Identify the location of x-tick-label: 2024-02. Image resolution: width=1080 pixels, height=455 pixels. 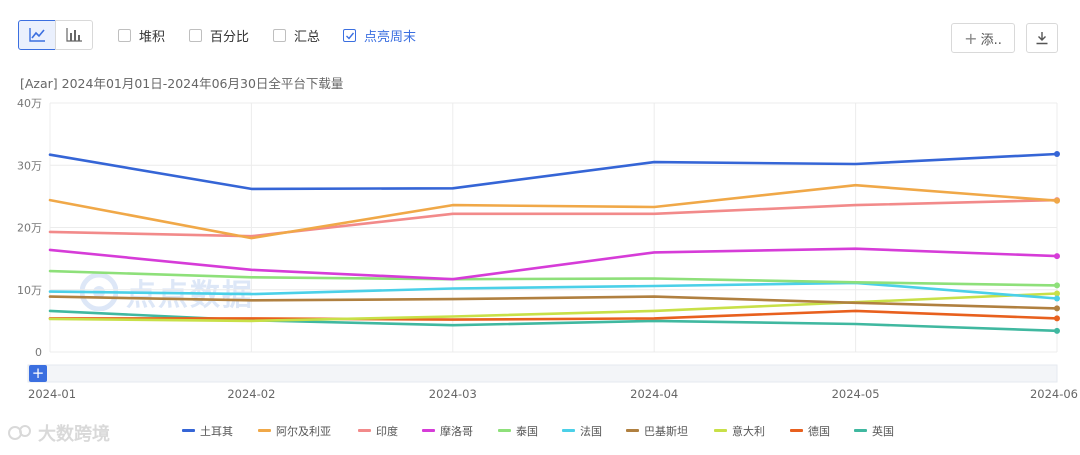
(251, 394).